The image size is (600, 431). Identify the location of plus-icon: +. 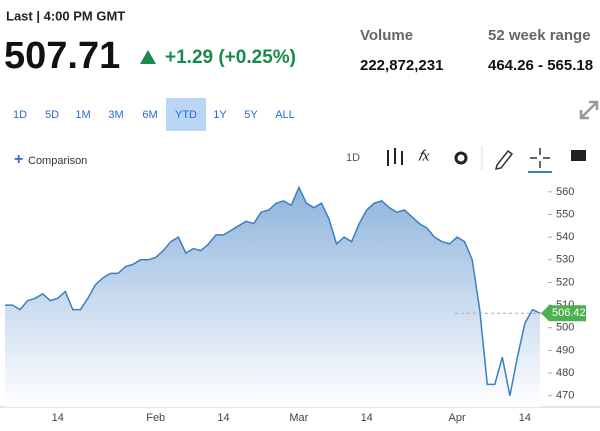
(18, 159).